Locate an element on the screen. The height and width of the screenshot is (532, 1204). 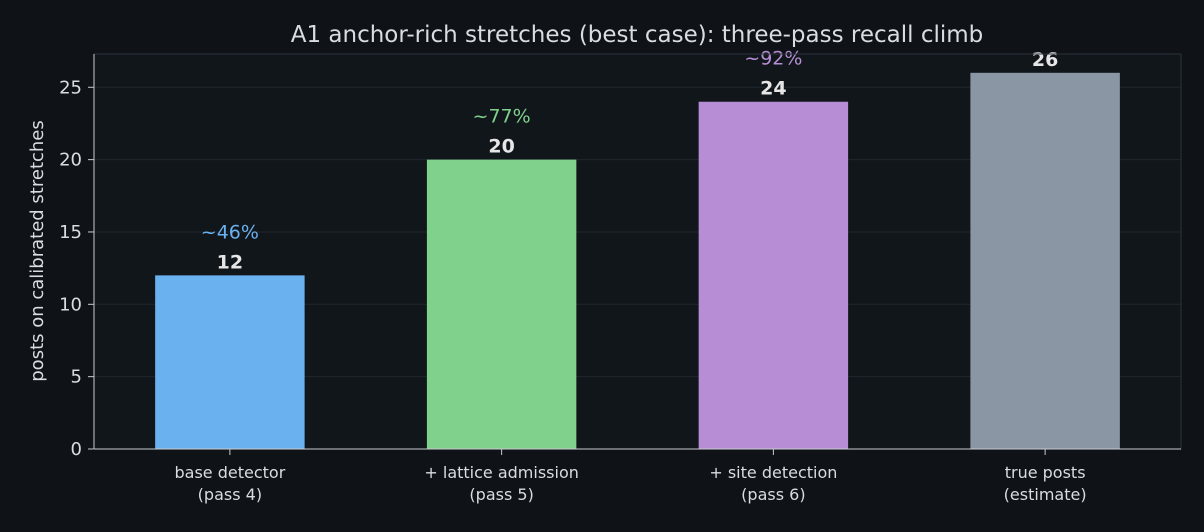
recall-percent-label: ~77% is located at coordinates (502, 117).